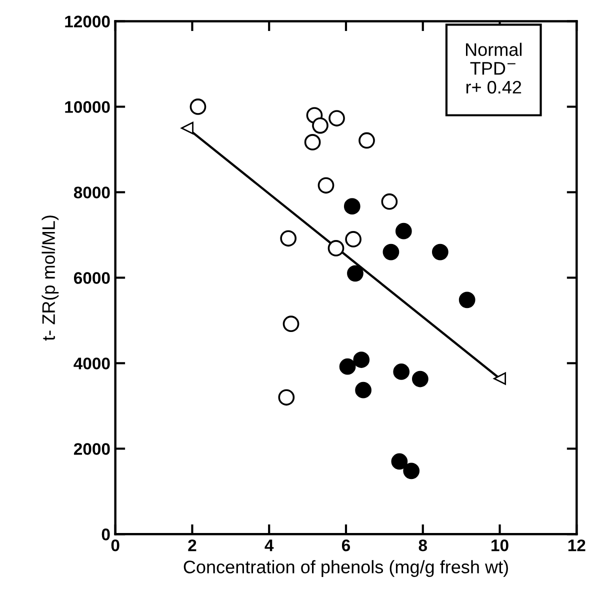 The height and width of the screenshot is (607, 607). Describe the element at coordinates (92, 364) in the screenshot. I see `y-tick-label: 4000` at that location.